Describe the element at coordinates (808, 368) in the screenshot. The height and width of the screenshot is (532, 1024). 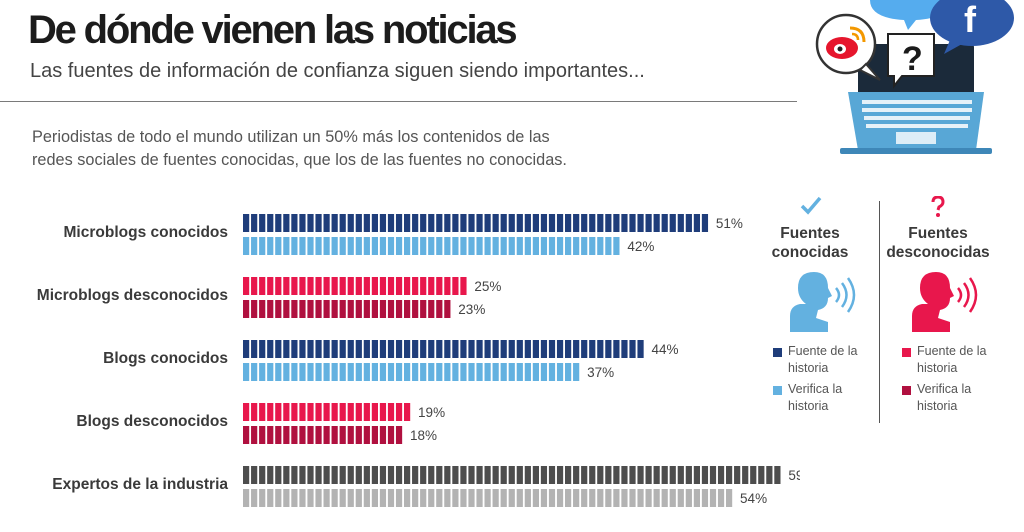
I see `legend-item-known-source-line2: historia` at that location.